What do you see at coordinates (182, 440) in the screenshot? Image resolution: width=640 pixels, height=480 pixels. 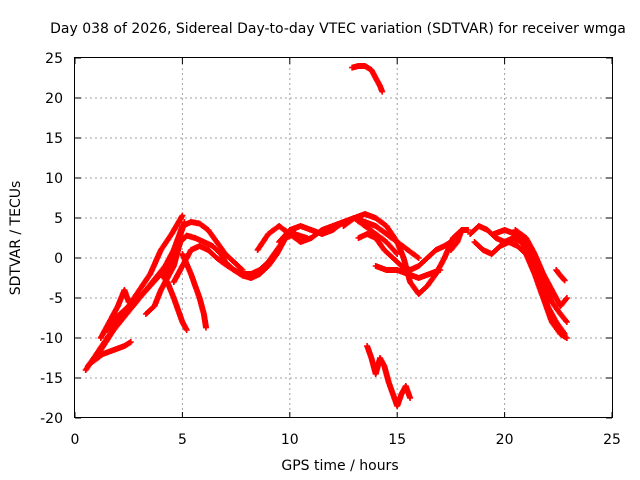 I see `x-tick-label: 5` at bounding box center [182, 440].